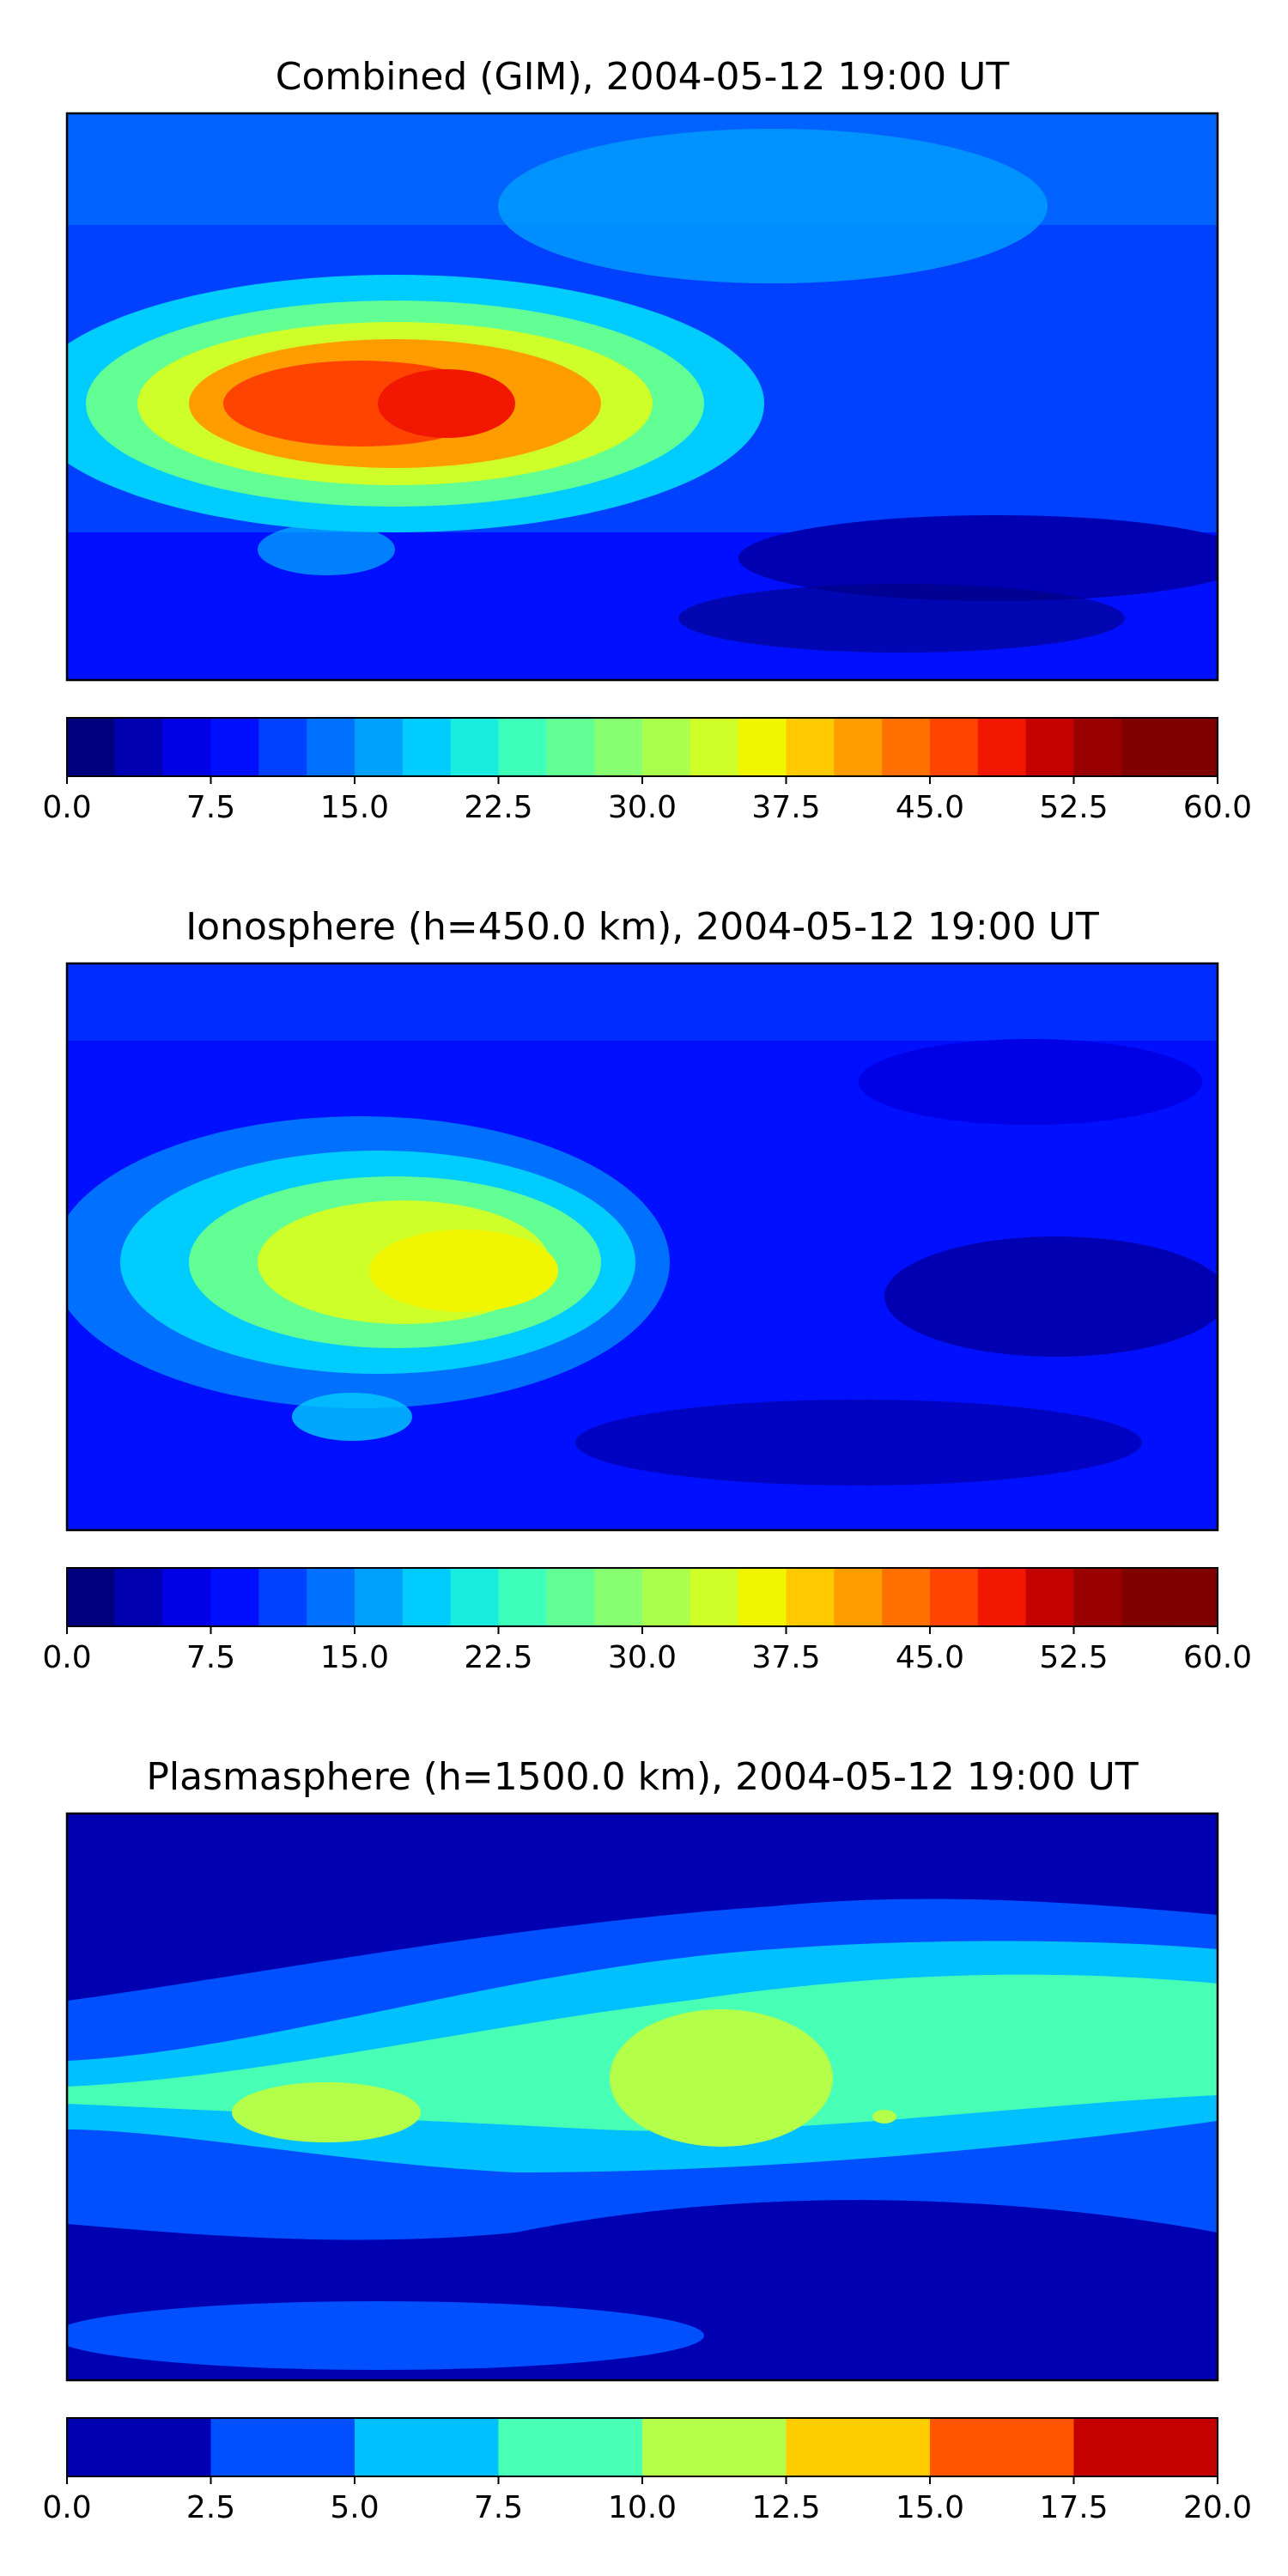 Image resolution: width=1288 pixels, height=2576 pixels. Describe the element at coordinates (355, 2507) in the screenshot. I see `colorbar-tick-label: 5.0` at that location.